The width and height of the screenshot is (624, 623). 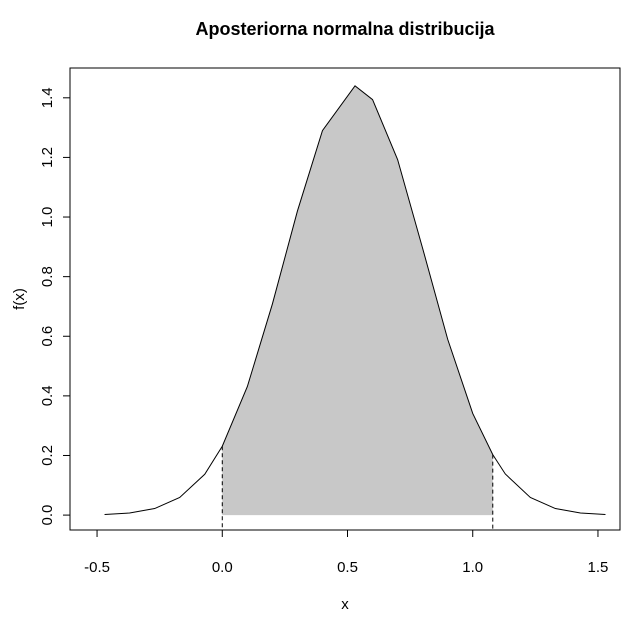 I want to click on y-tick-label: 1.0, so click(x=47, y=217).